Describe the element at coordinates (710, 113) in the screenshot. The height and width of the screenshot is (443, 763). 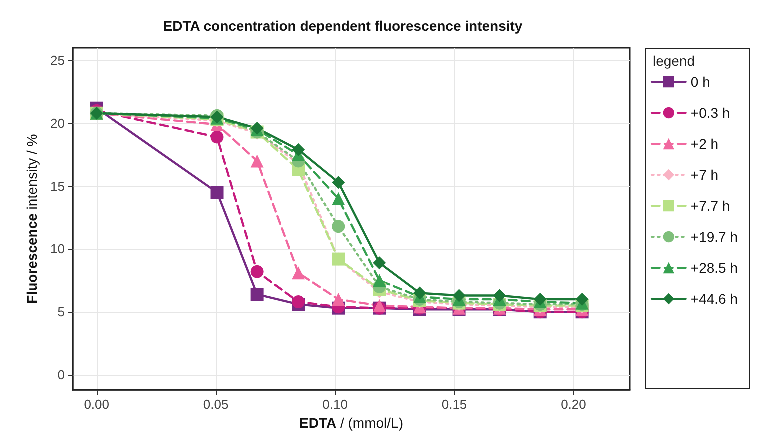
I see `legend-label: +0.3 h` at that location.